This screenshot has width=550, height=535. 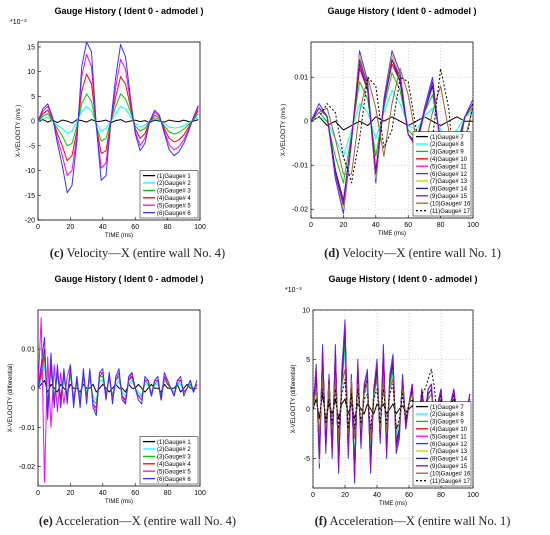 What do you see at coordinates (450, 482) in the screenshot?
I see `legend-label: (11)Gauge# 17` at bounding box center [450, 482].